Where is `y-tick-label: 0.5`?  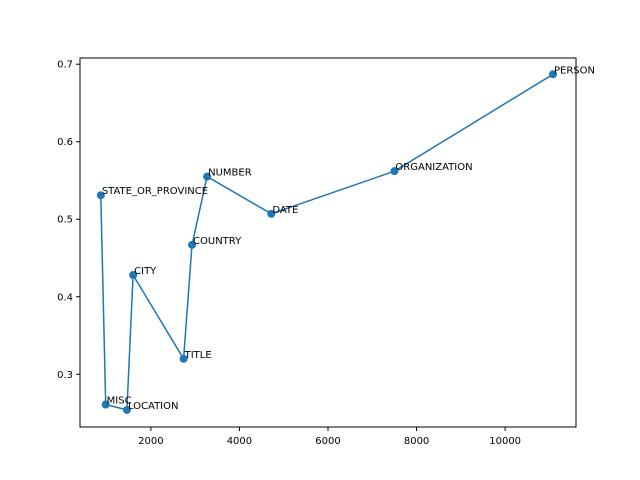
y-tick-label: 0.5 is located at coordinates (65, 220).